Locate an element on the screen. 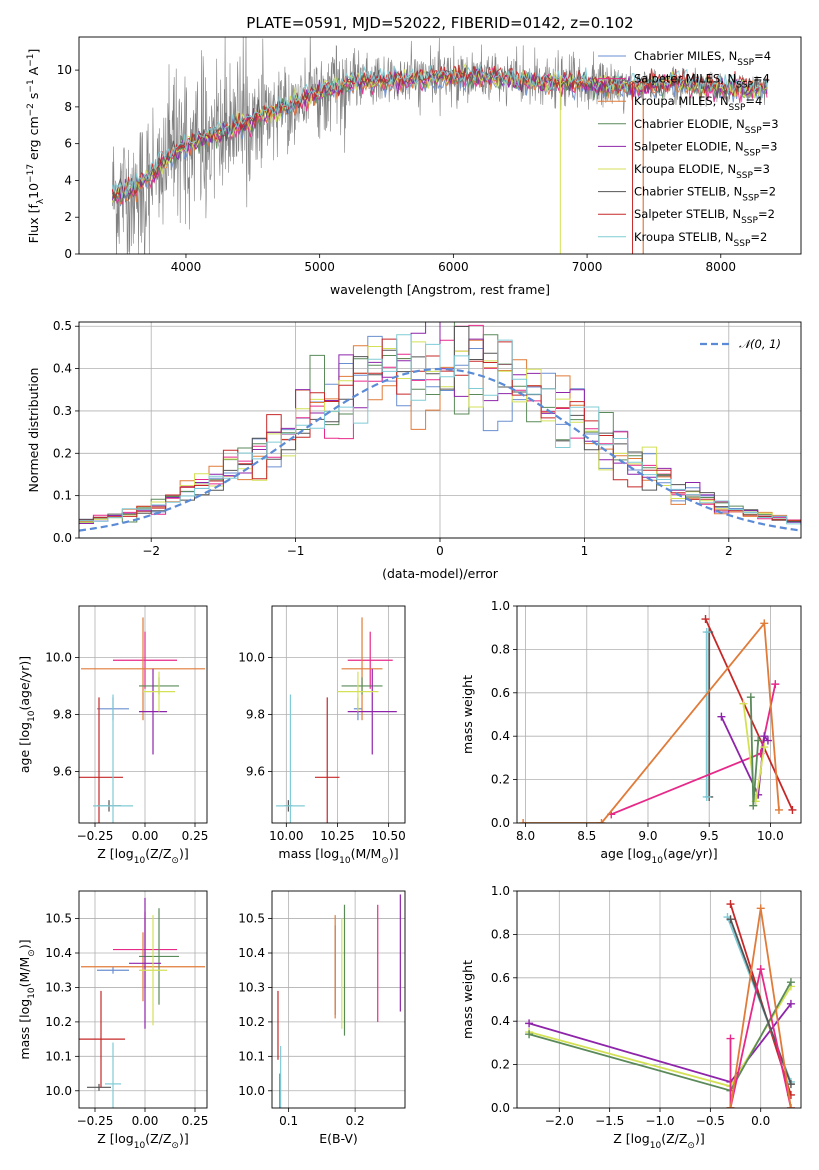 This screenshot has width=819, height=1170. x-tick-label: 0.0 is located at coordinates (760, 1121).